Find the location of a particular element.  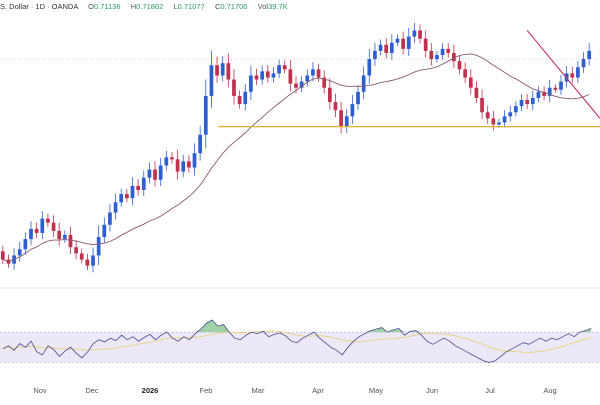

low-label: L is located at coordinates (175, 6).